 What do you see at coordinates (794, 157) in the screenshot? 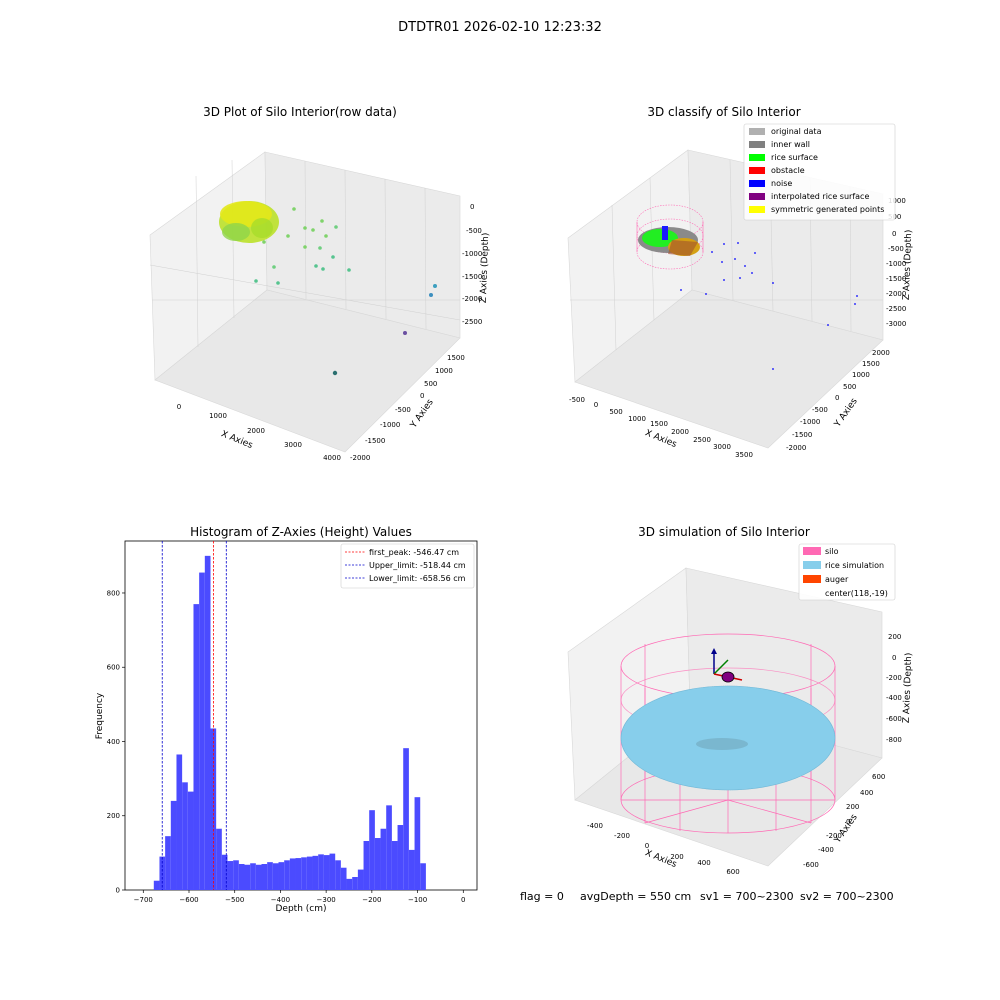
I see `legend-label: rice surface` at bounding box center [794, 157].